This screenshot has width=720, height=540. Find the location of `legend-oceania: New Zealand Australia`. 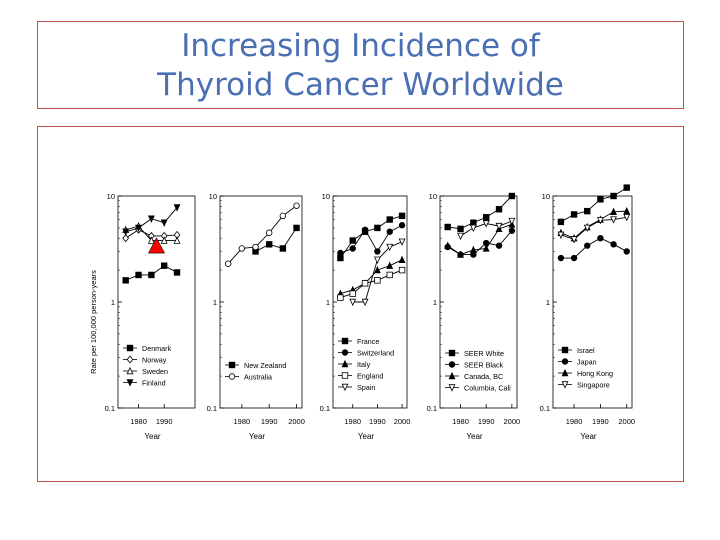

legend-oceania: New Zealand Australia is located at coordinates (255, 371).